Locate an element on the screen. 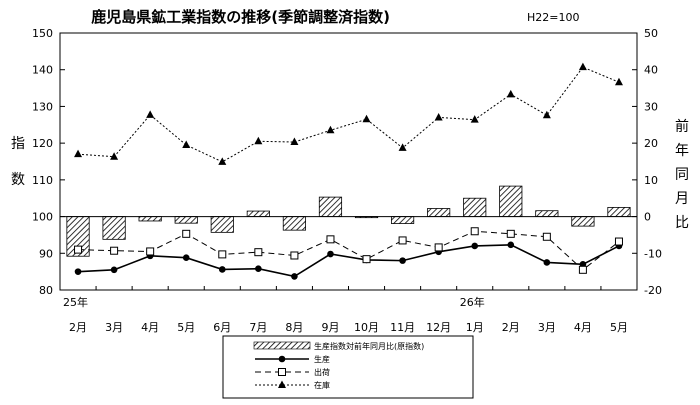 Image resolution: width=700 pixels, height=405 pixels. right-axis-label: 前年同月比 is located at coordinates (682, 174).